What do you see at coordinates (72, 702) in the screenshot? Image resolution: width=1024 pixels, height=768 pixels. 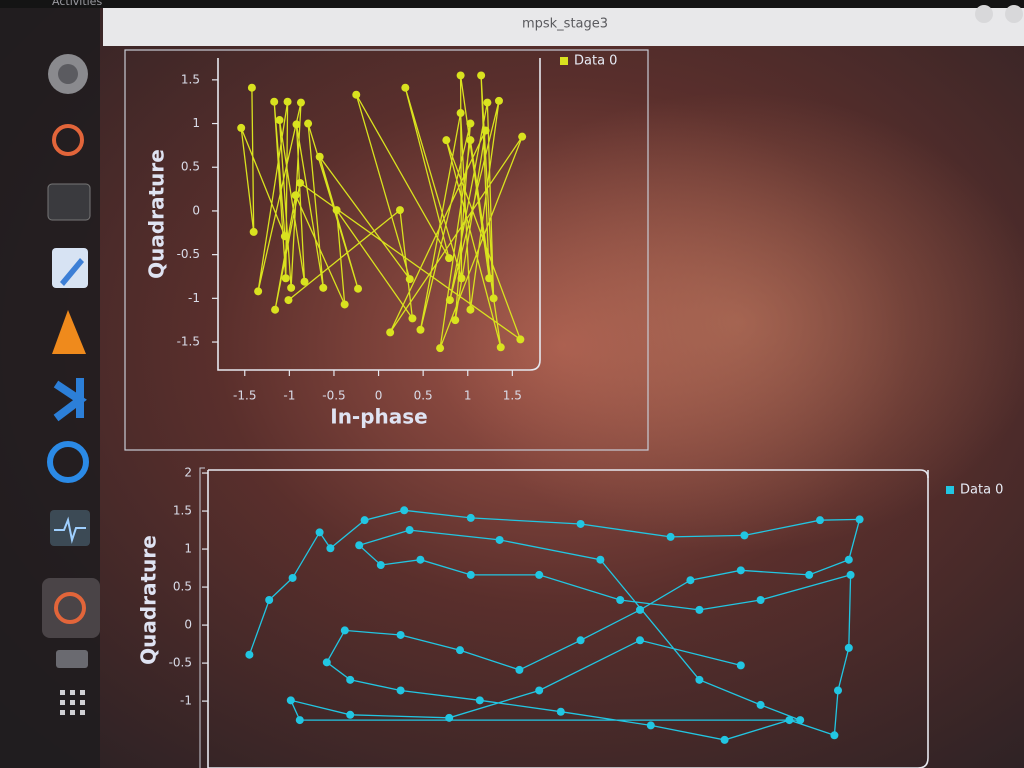 I see `dock-app-grid` at bounding box center [72, 702].